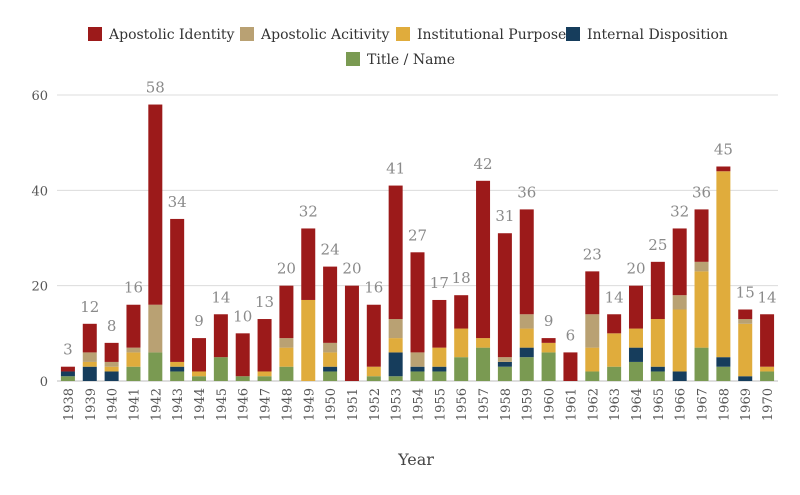 The width and height of the screenshot is (800, 495). What do you see at coordinates (635, 307) in the screenshot?
I see `bar-segment-apostolic-identity-1964` at bounding box center [635, 307].